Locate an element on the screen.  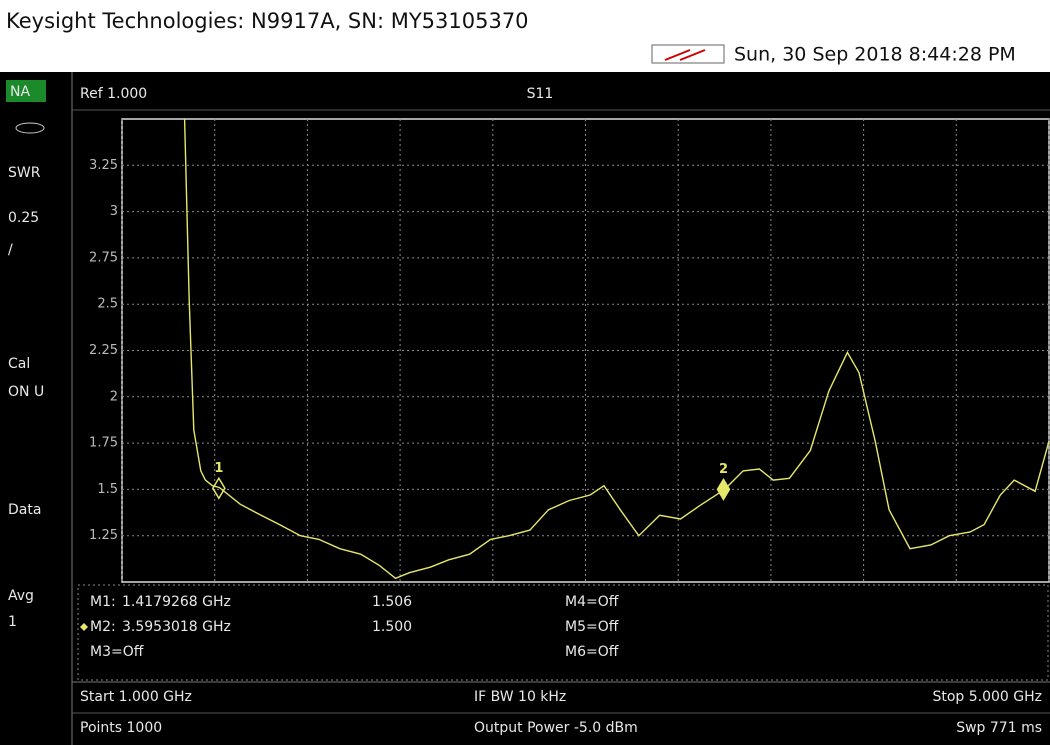
scale: 0.25 is located at coordinates (23, 218).